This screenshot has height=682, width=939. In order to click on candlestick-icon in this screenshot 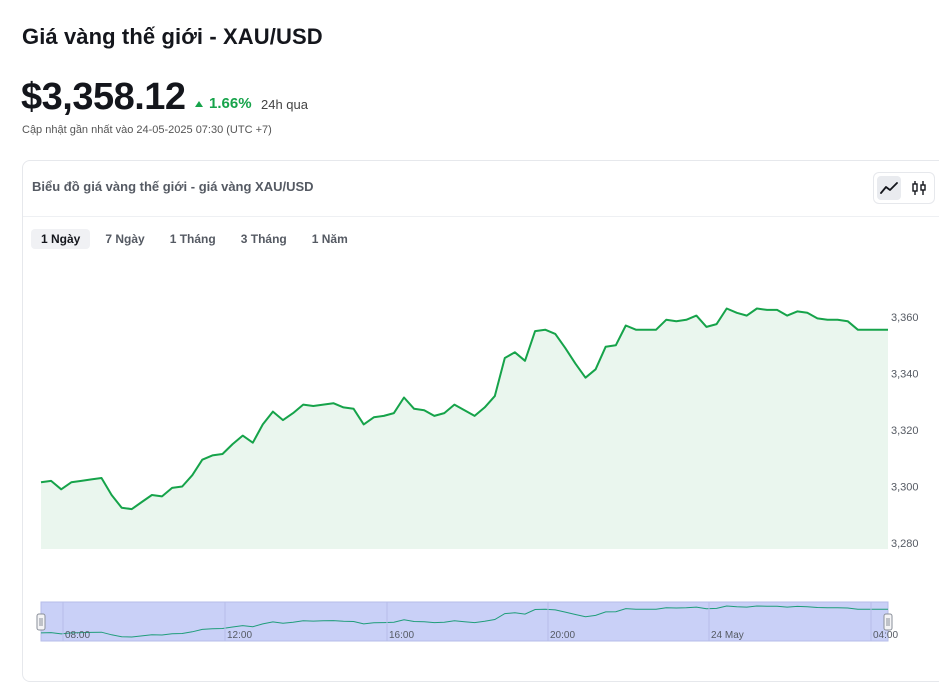, I will do `click(919, 188)`.